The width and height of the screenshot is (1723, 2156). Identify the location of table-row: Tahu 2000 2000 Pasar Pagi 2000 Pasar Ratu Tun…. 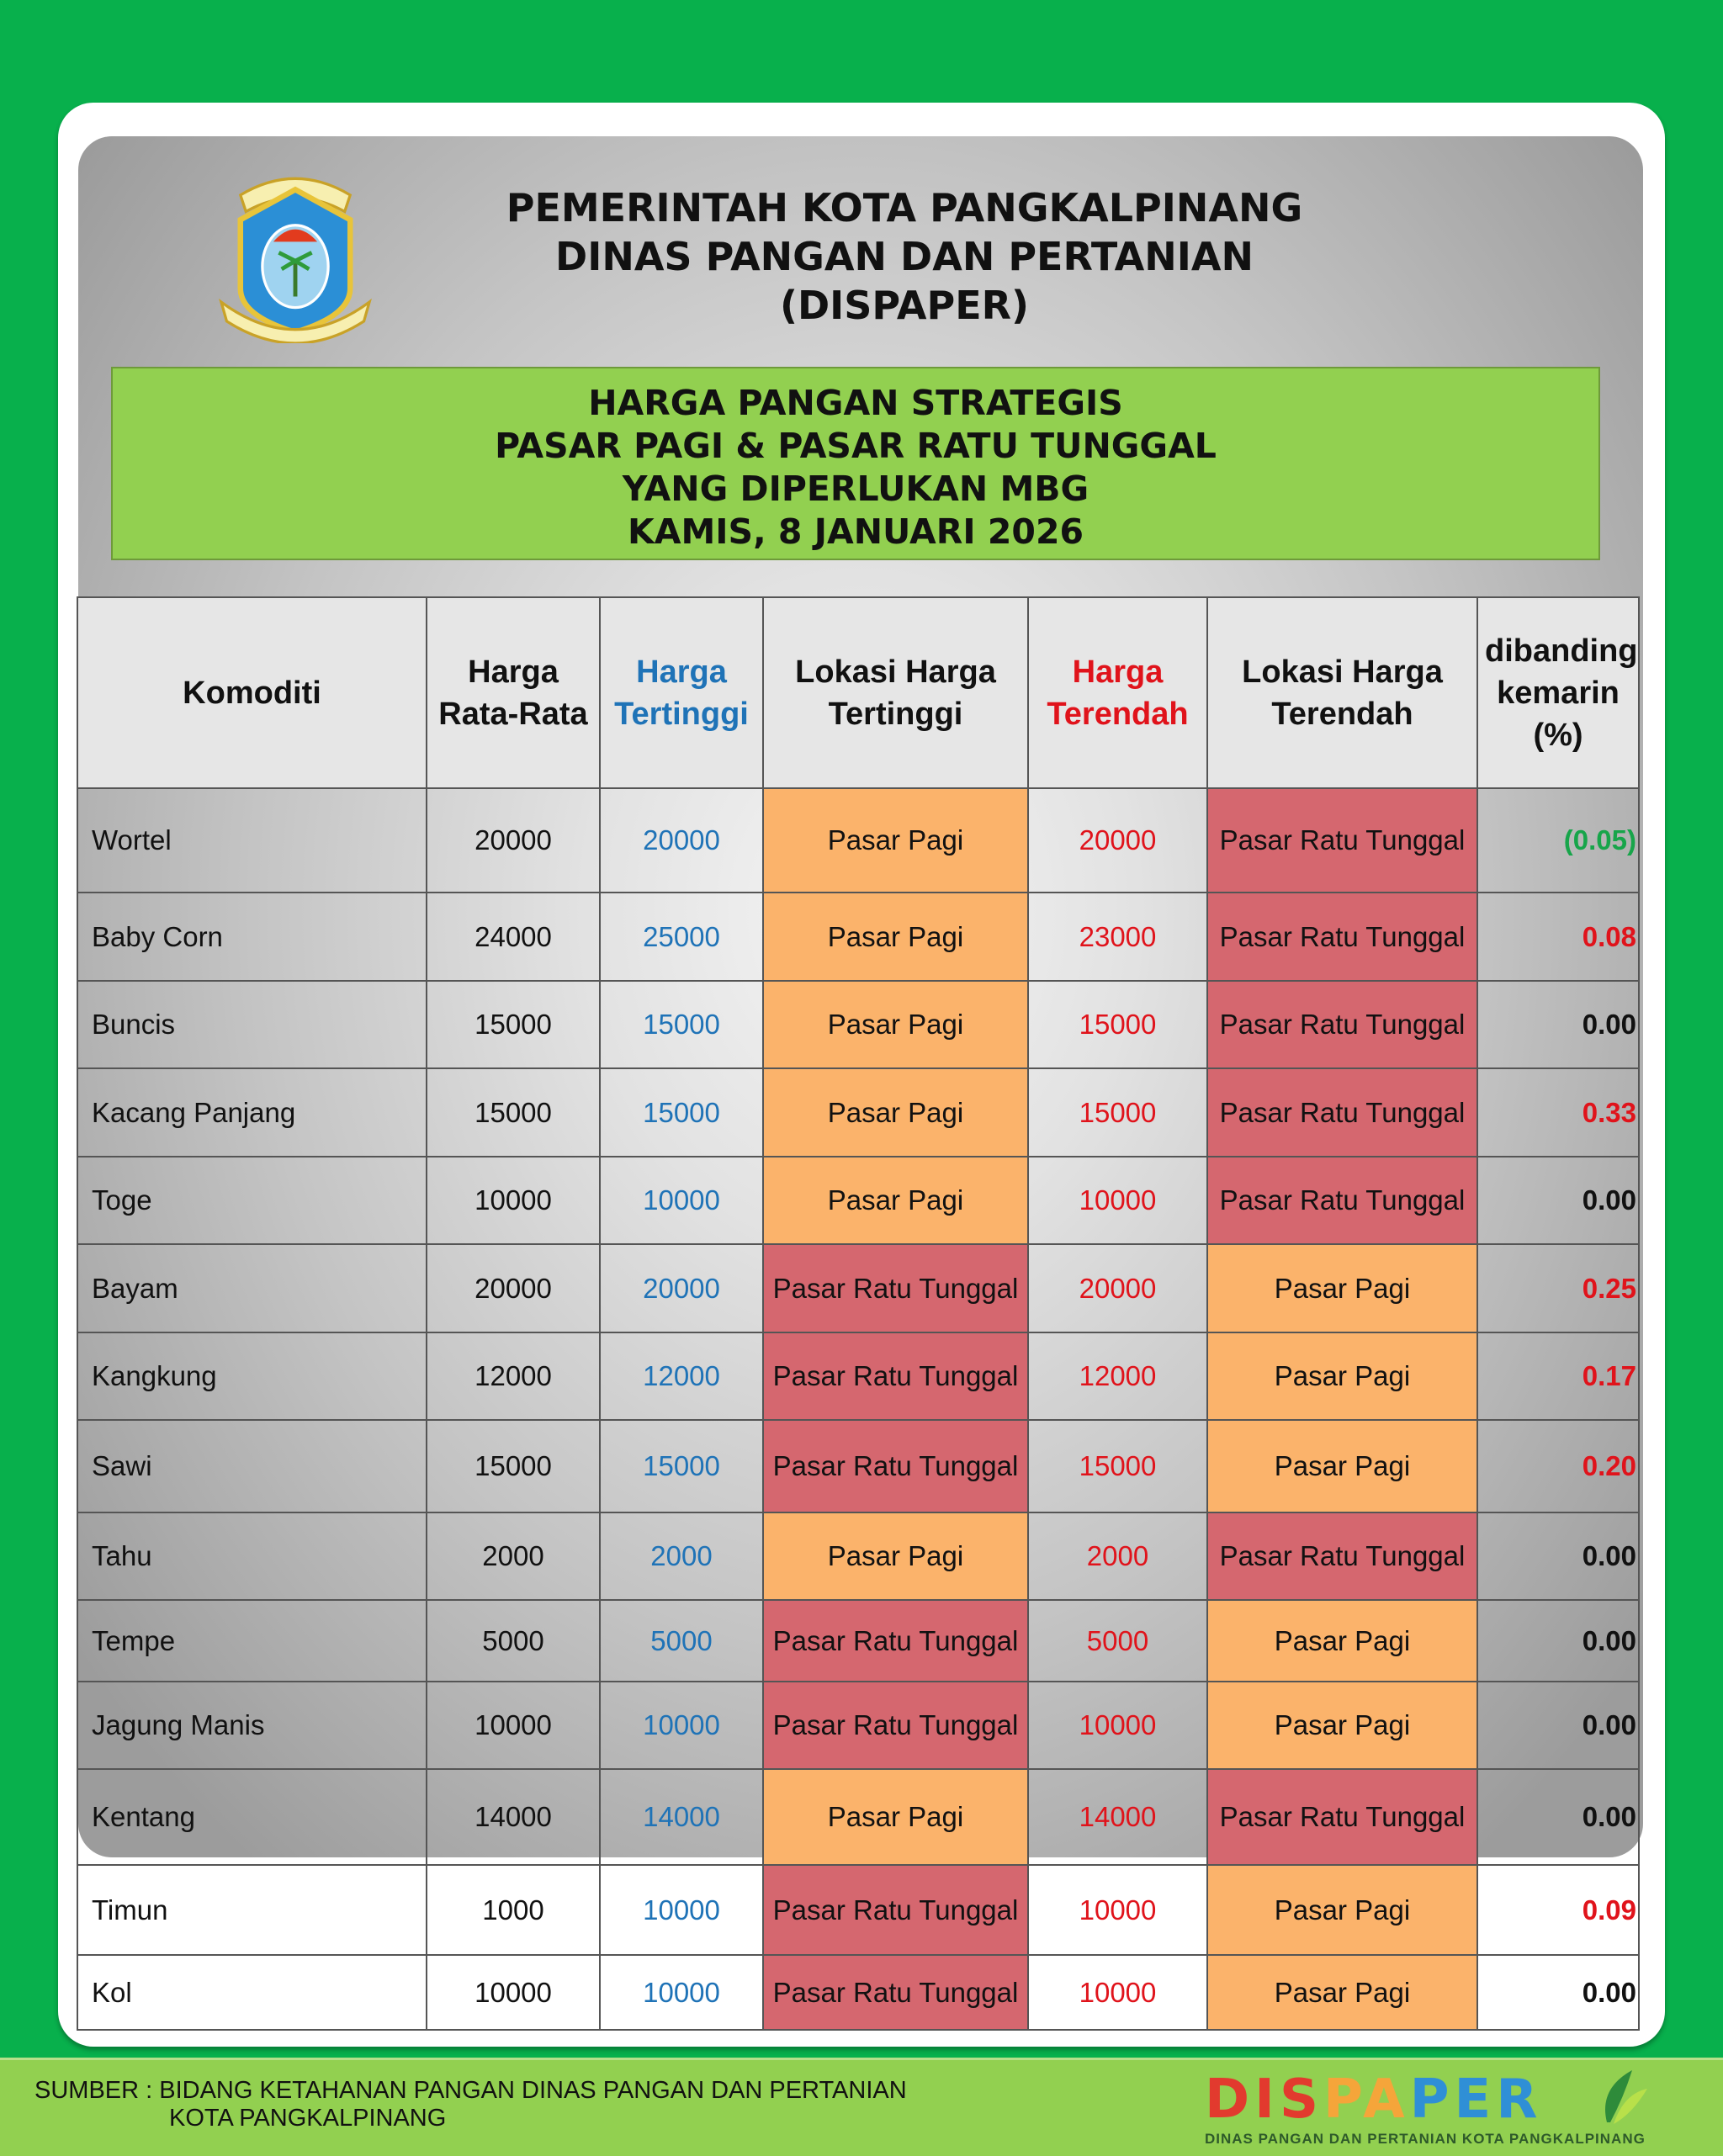
(858, 1556).